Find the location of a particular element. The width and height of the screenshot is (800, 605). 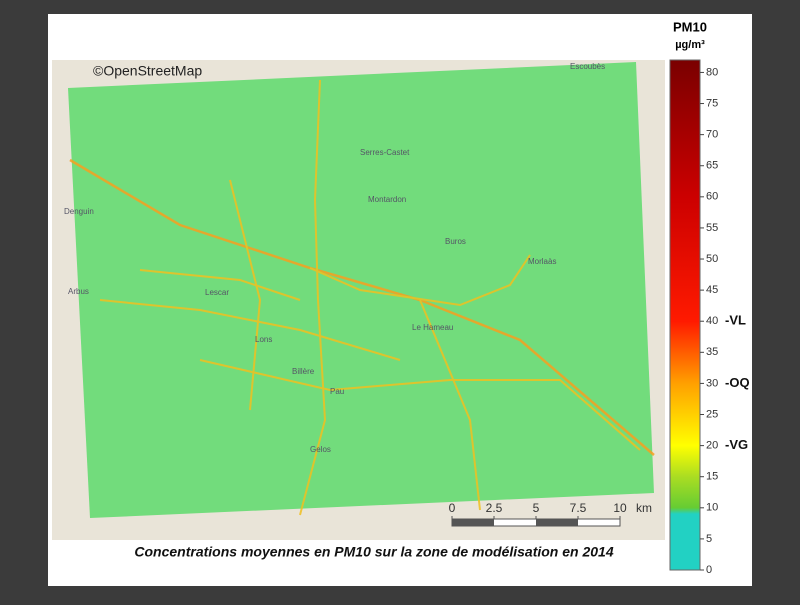

colorbar-tick-label: 45 is located at coordinates (712, 290).